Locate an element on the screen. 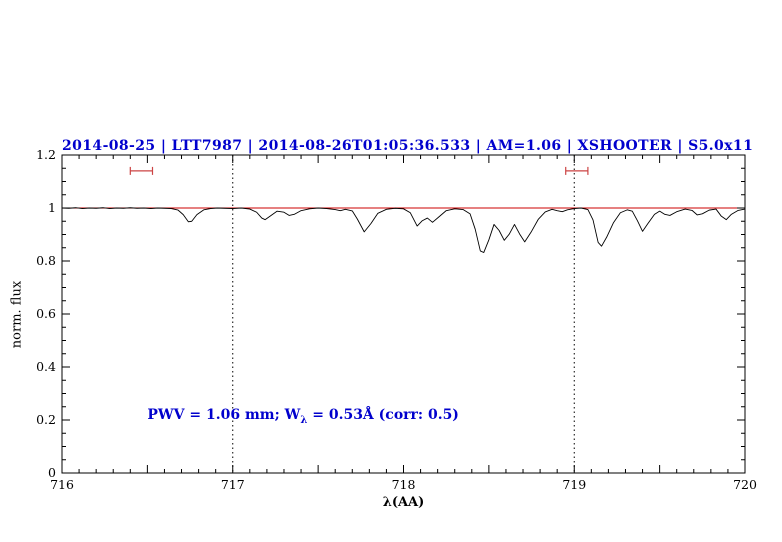 The image size is (782, 542). y-tick-label: 0.4 is located at coordinates (46, 366).